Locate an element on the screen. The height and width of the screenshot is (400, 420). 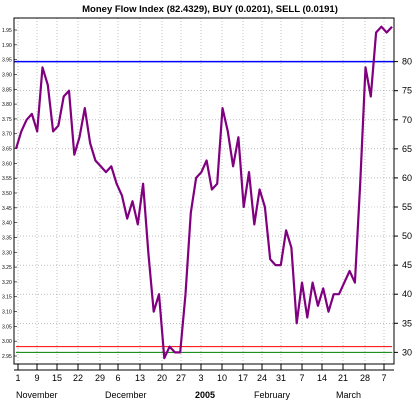
x-day-label: 21 is located at coordinates (343, 378).